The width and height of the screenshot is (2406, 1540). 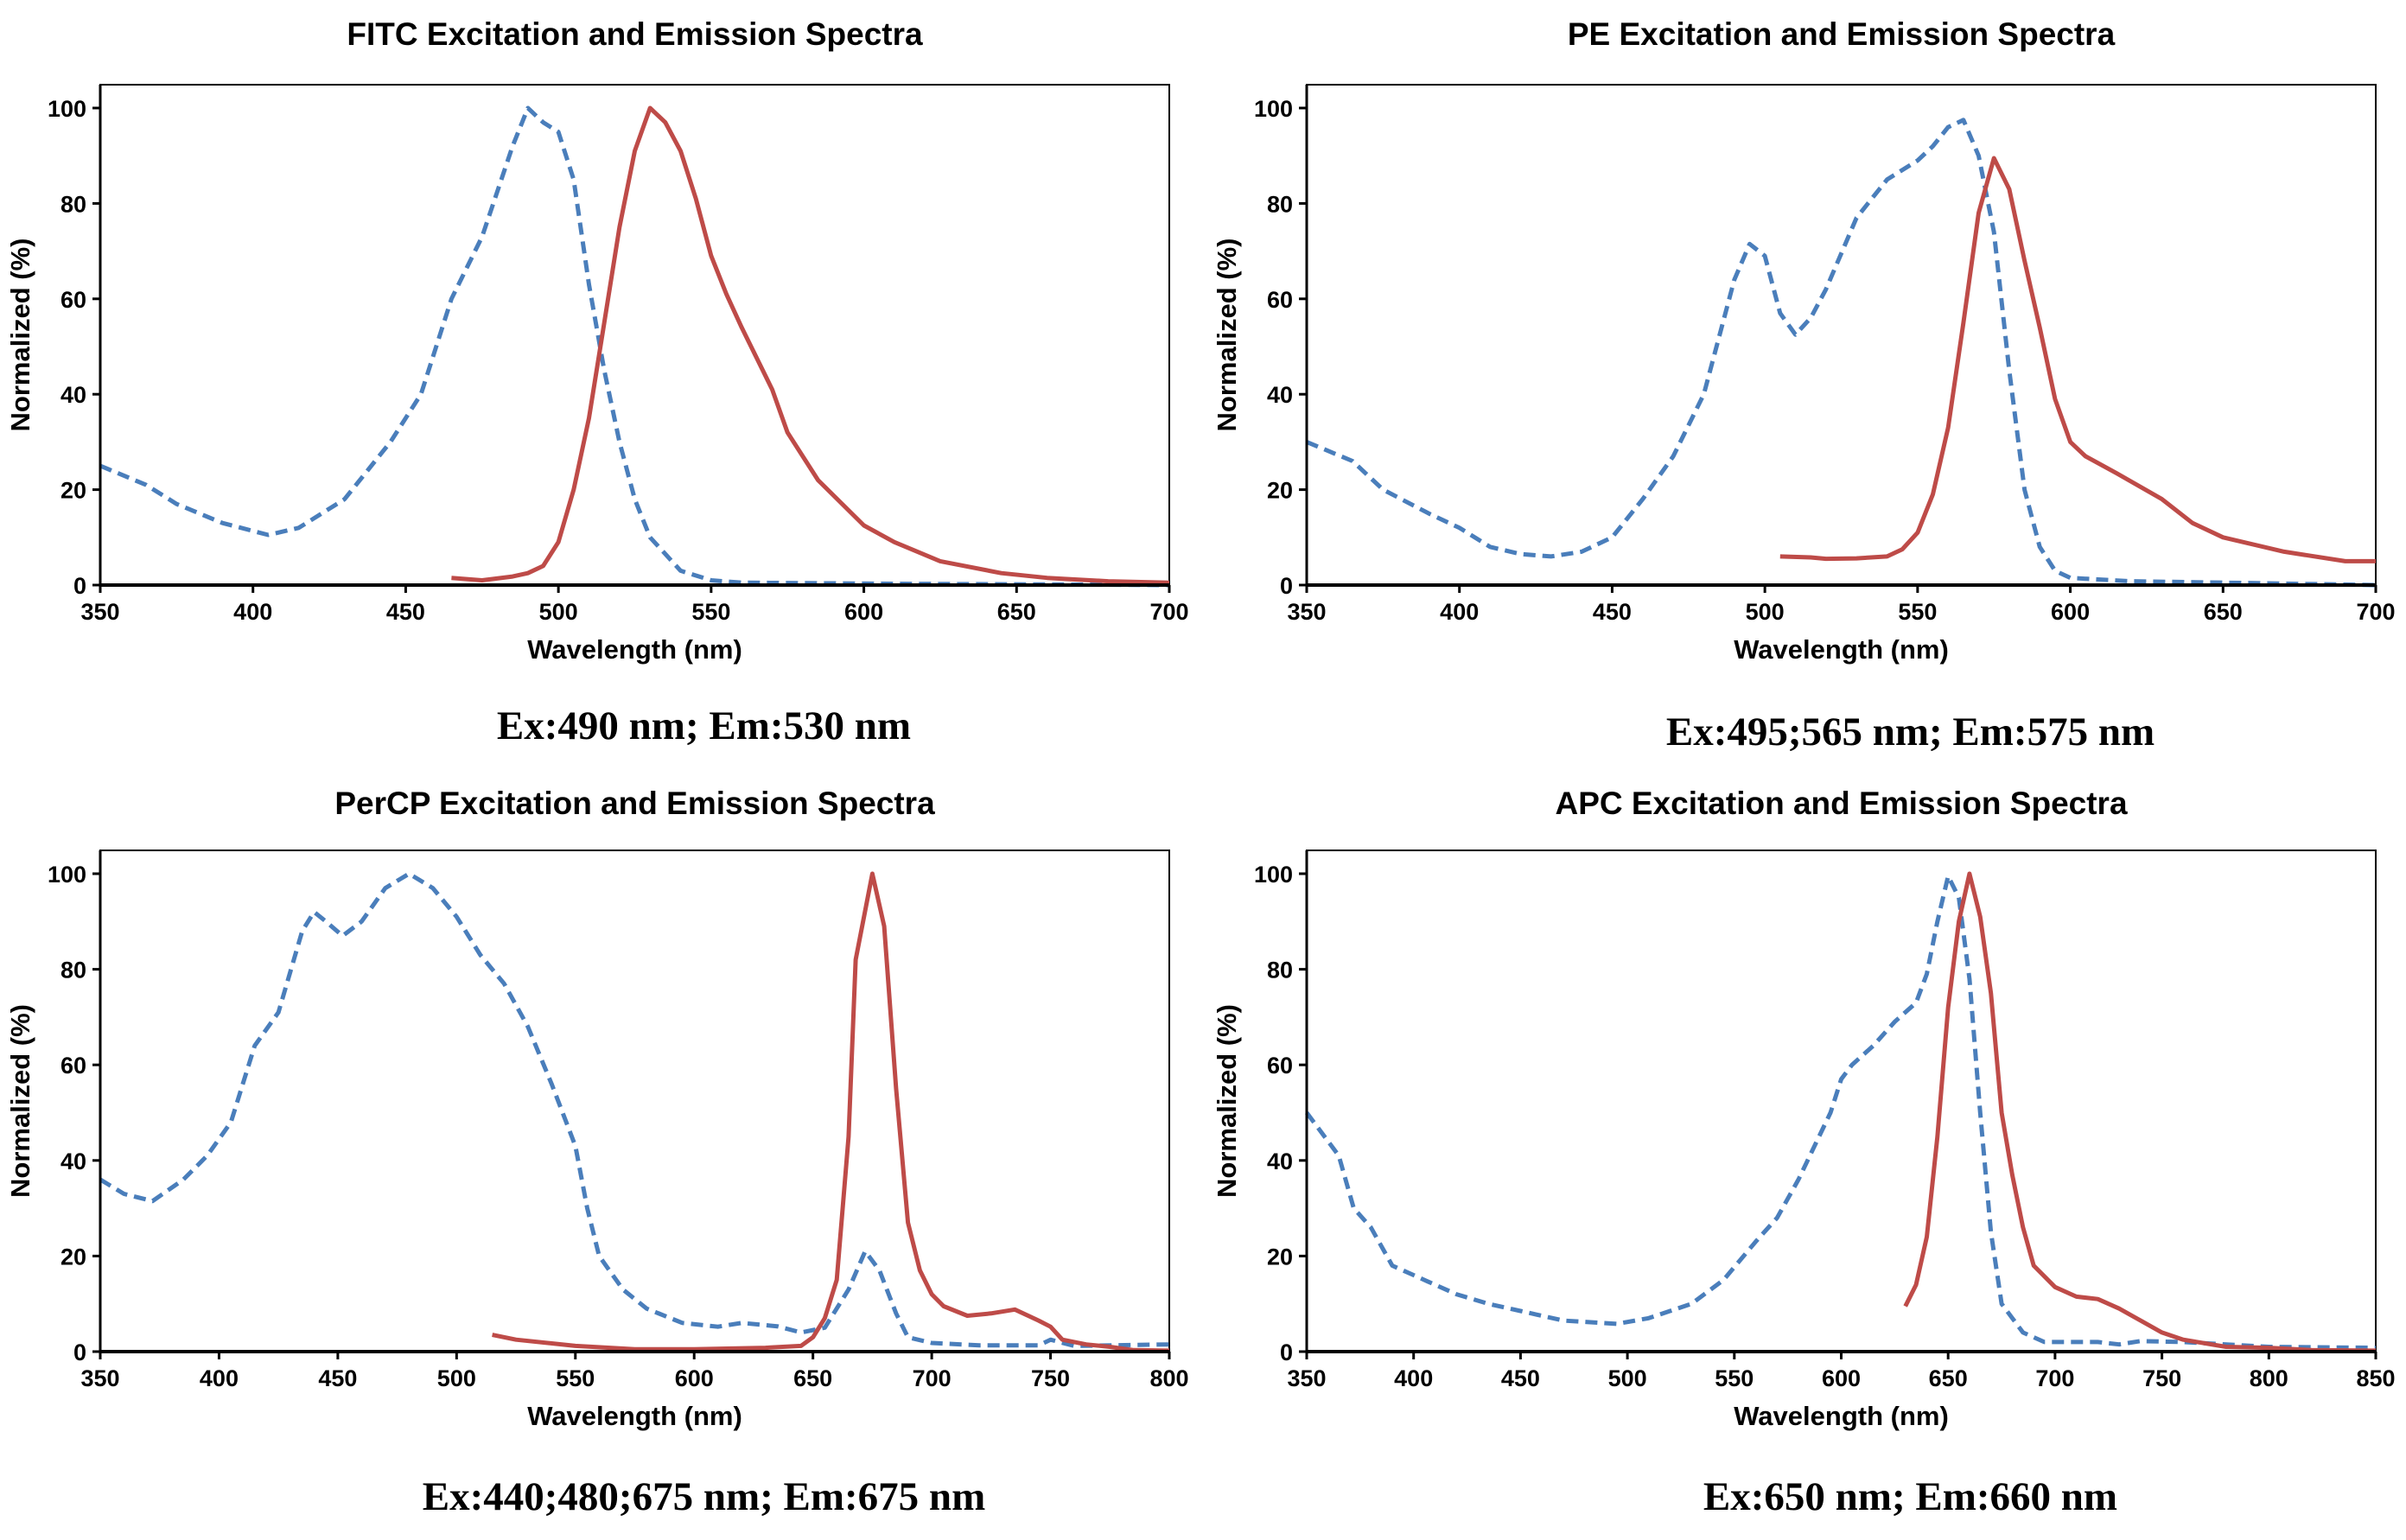 I want to click on chart-title: PerCP Excitation and Emission Spectra, so click(x=634, y=804).